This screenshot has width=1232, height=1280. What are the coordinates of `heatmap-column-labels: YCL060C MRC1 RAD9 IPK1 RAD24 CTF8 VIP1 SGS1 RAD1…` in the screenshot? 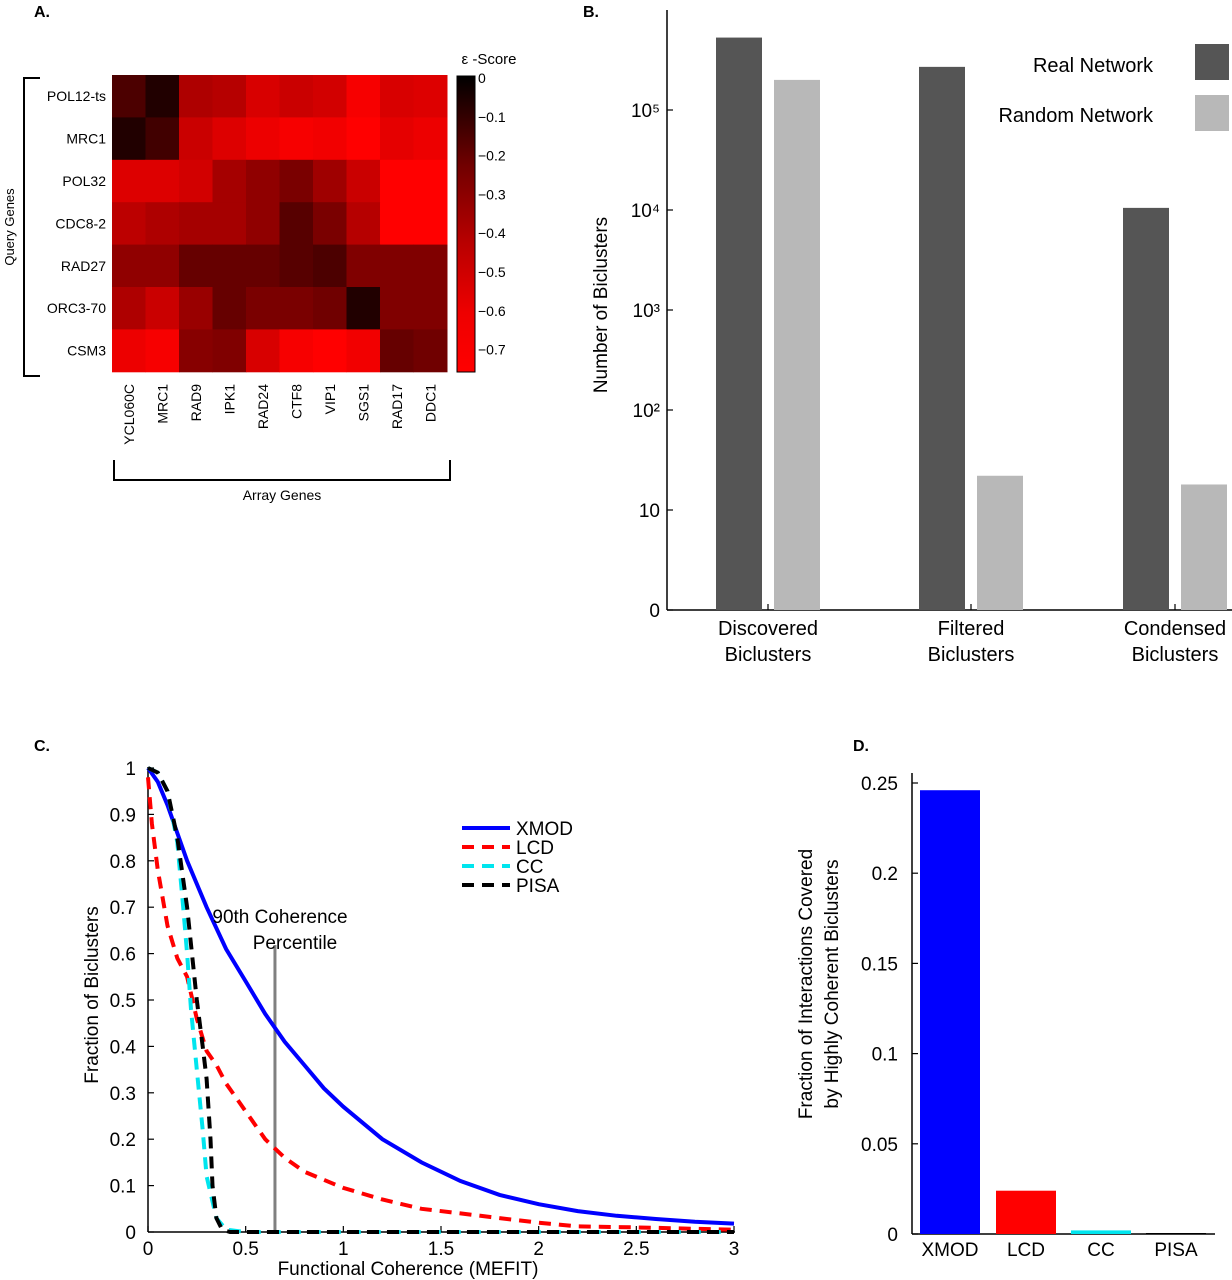 It's located at (280, 414).